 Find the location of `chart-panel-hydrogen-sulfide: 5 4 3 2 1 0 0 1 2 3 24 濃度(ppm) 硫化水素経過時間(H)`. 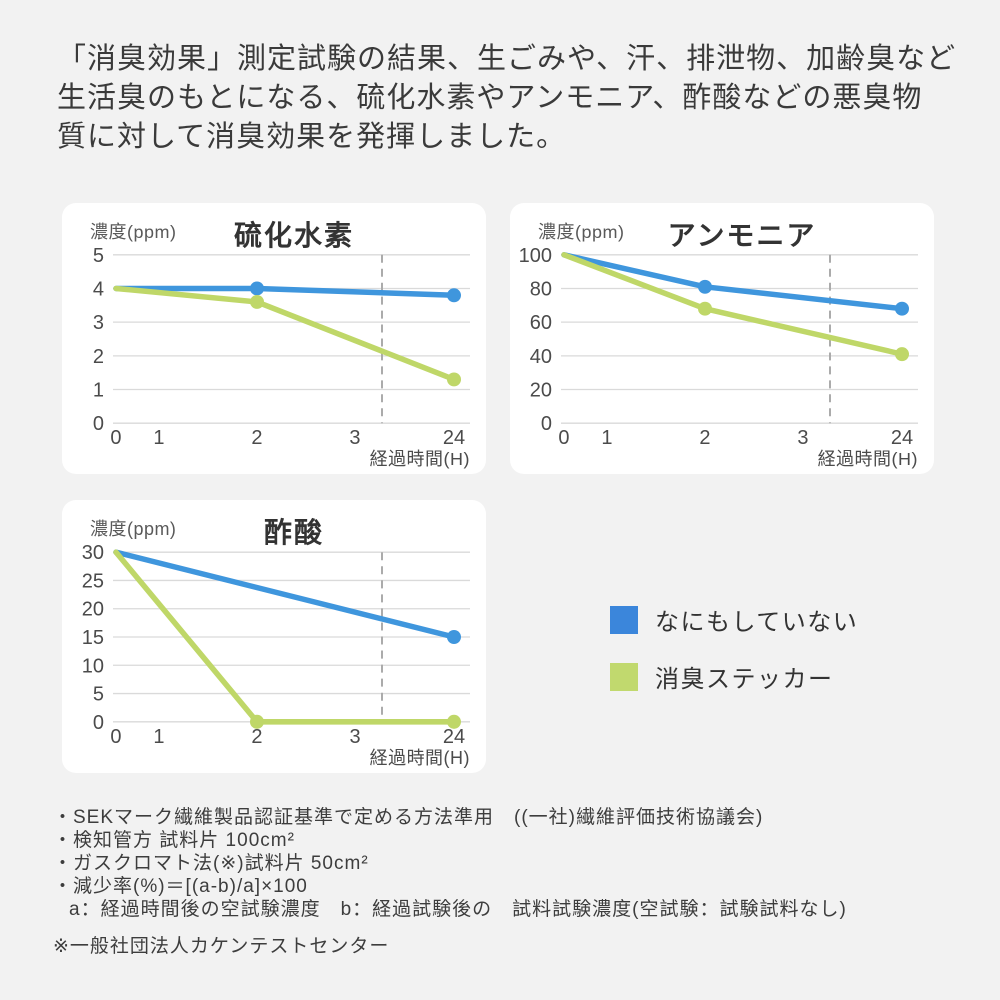

chart-panel-hydrogen-sulfide: 5 4 3 2 1 0 0 1 2 3 24 濃度(ppm) 硫化水素経過時間(H) is located at coordinates (274, 338).